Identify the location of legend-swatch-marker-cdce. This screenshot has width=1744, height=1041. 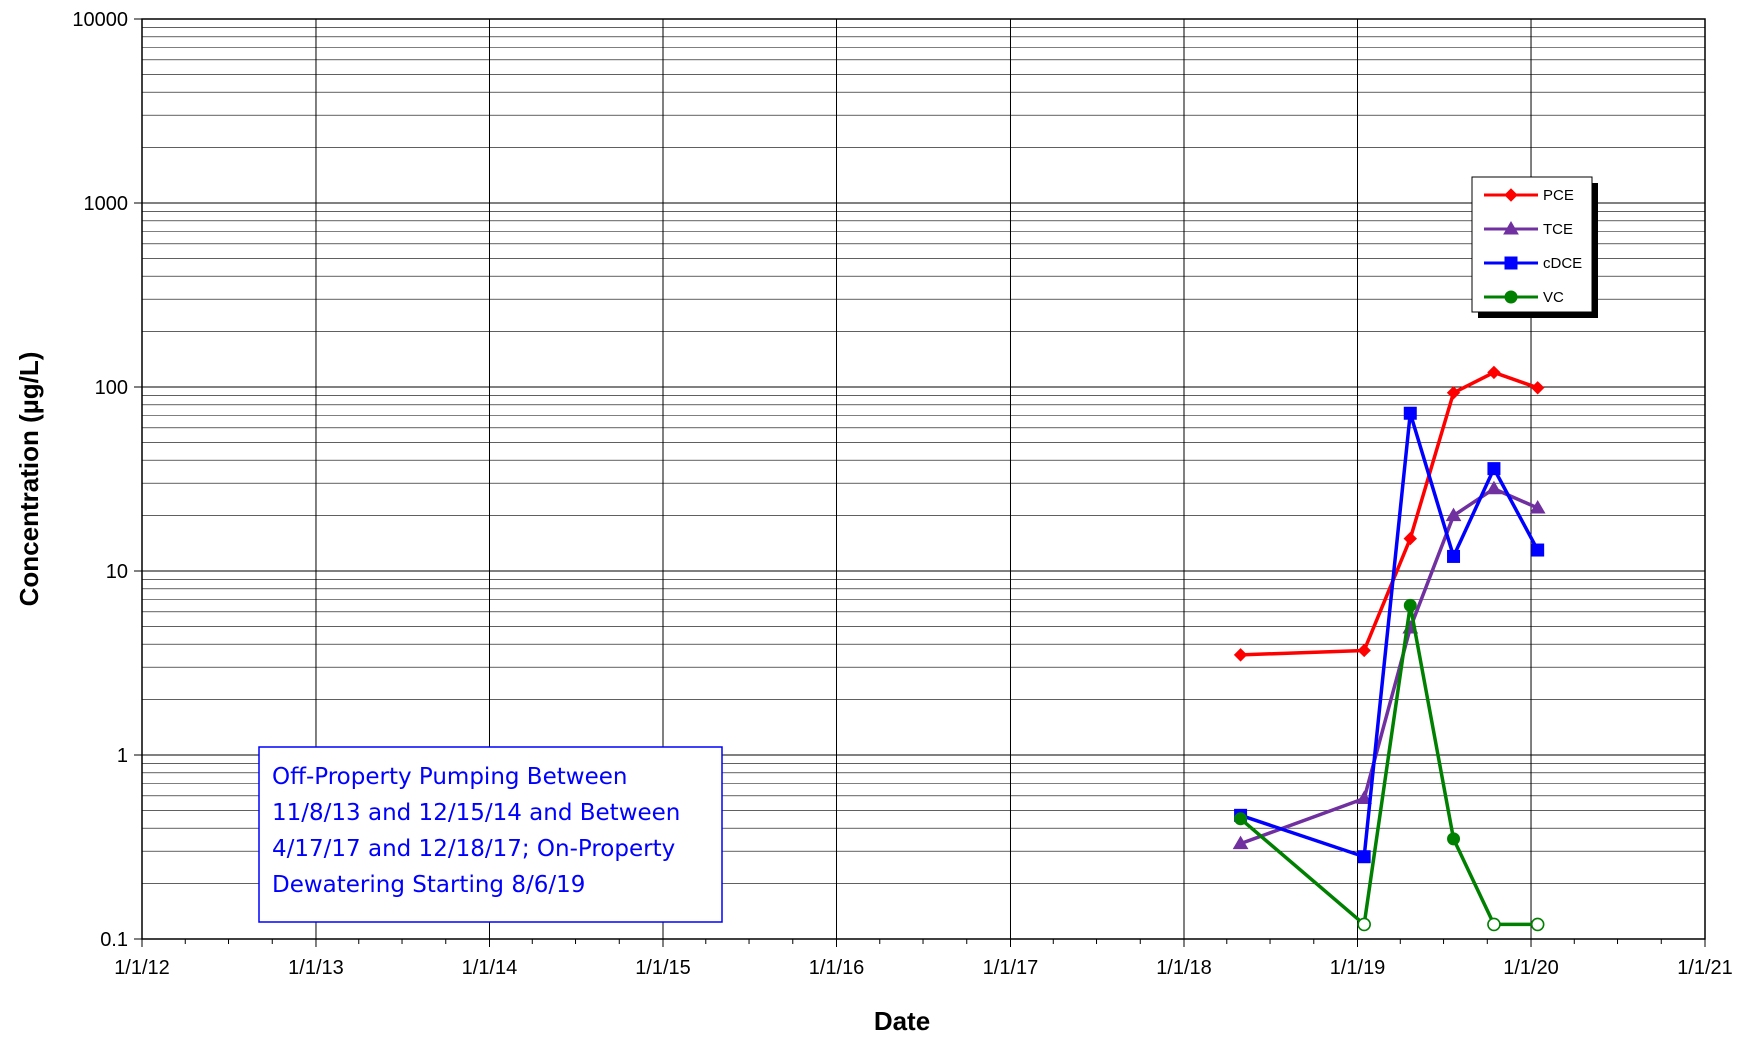
(1511, 263).